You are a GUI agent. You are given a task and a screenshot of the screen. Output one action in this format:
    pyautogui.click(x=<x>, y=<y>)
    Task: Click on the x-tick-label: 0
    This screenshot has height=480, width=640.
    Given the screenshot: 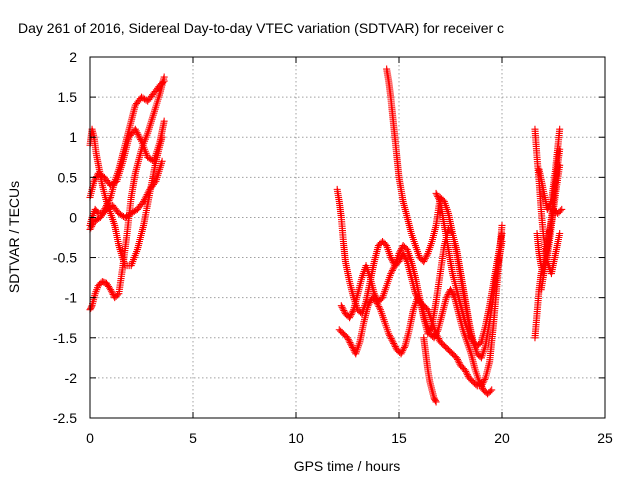 What is the action you would take?
    pyautogui.click(x=90, y=438)
    